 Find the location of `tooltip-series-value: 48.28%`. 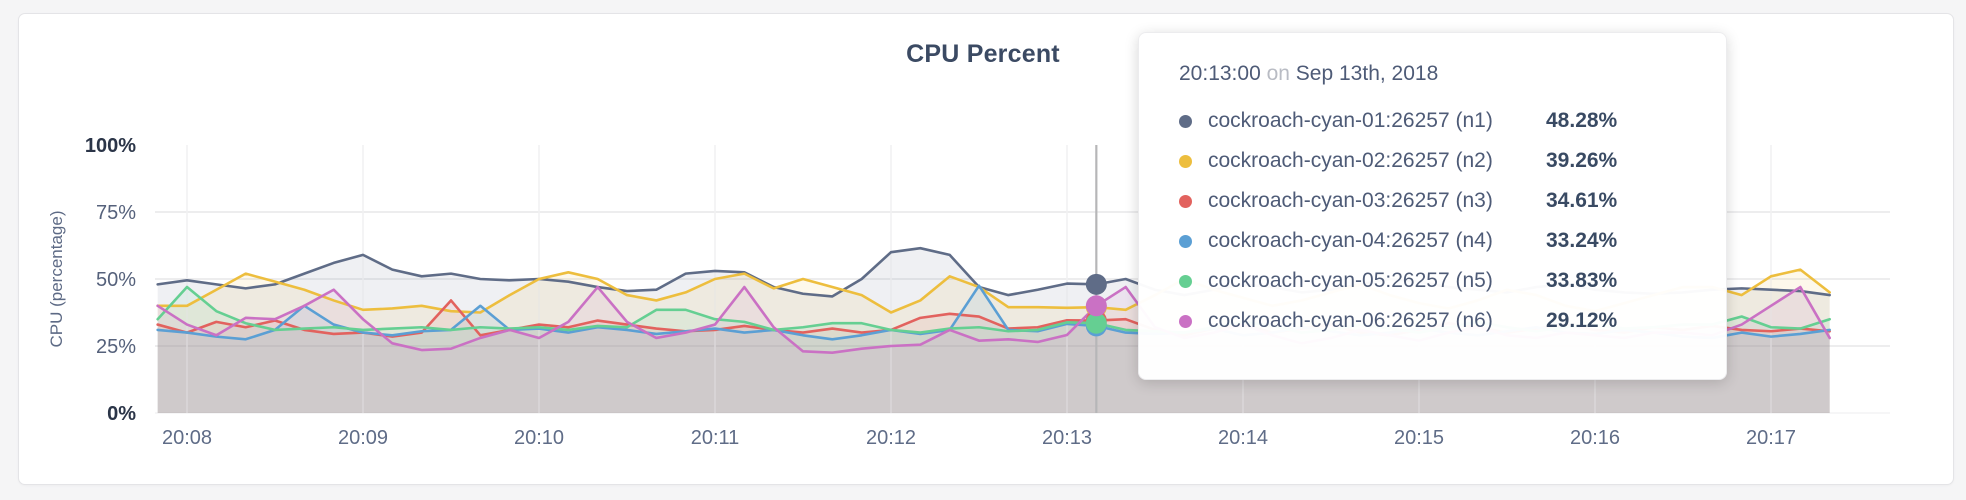

tooltip-series-value: 48.28% is located at coordinates (1582, 120).